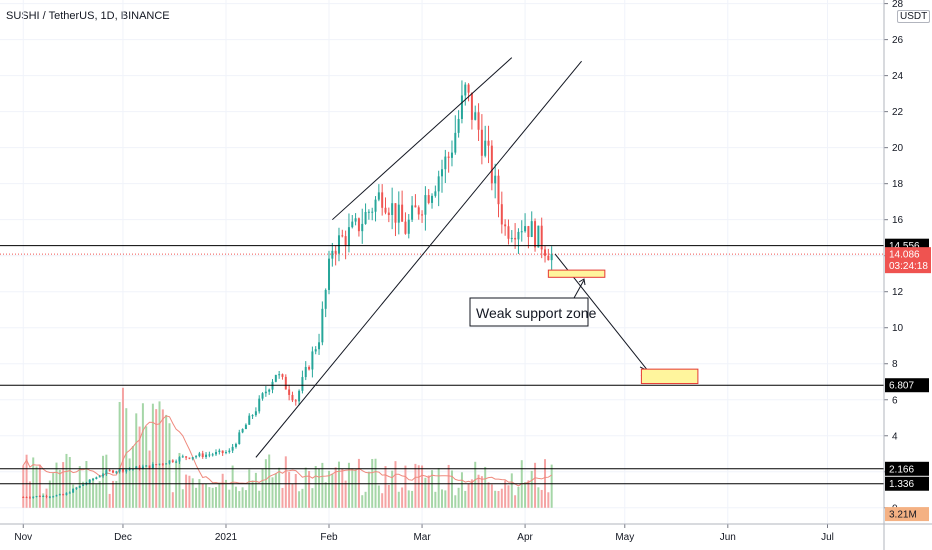 The height and width of the screenshot is (550, 932). Describe the element at coordinates (287, 447) in the screenshot. I see `volume-bars` at that location.